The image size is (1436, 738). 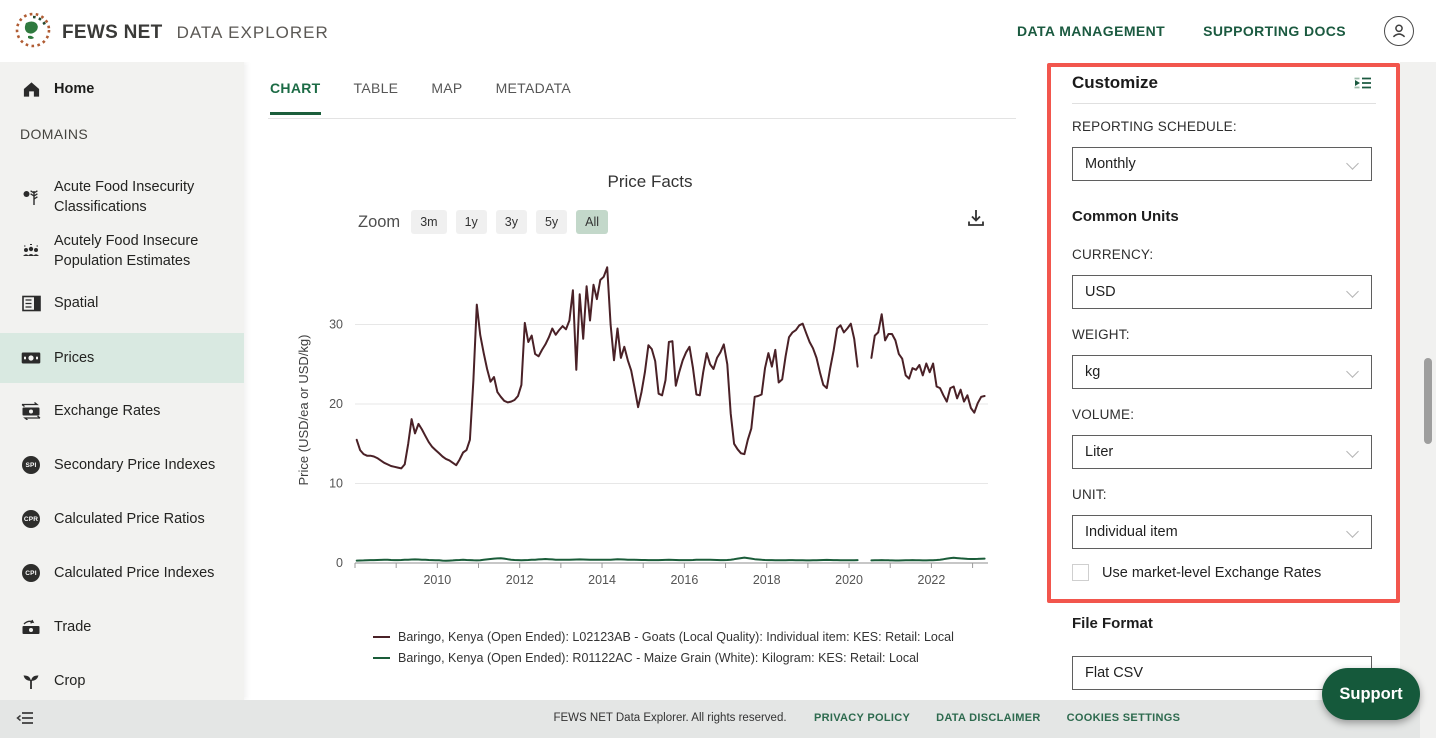 I want to click on sidebar-item-trade: Trade, so click(x=122, y=627).